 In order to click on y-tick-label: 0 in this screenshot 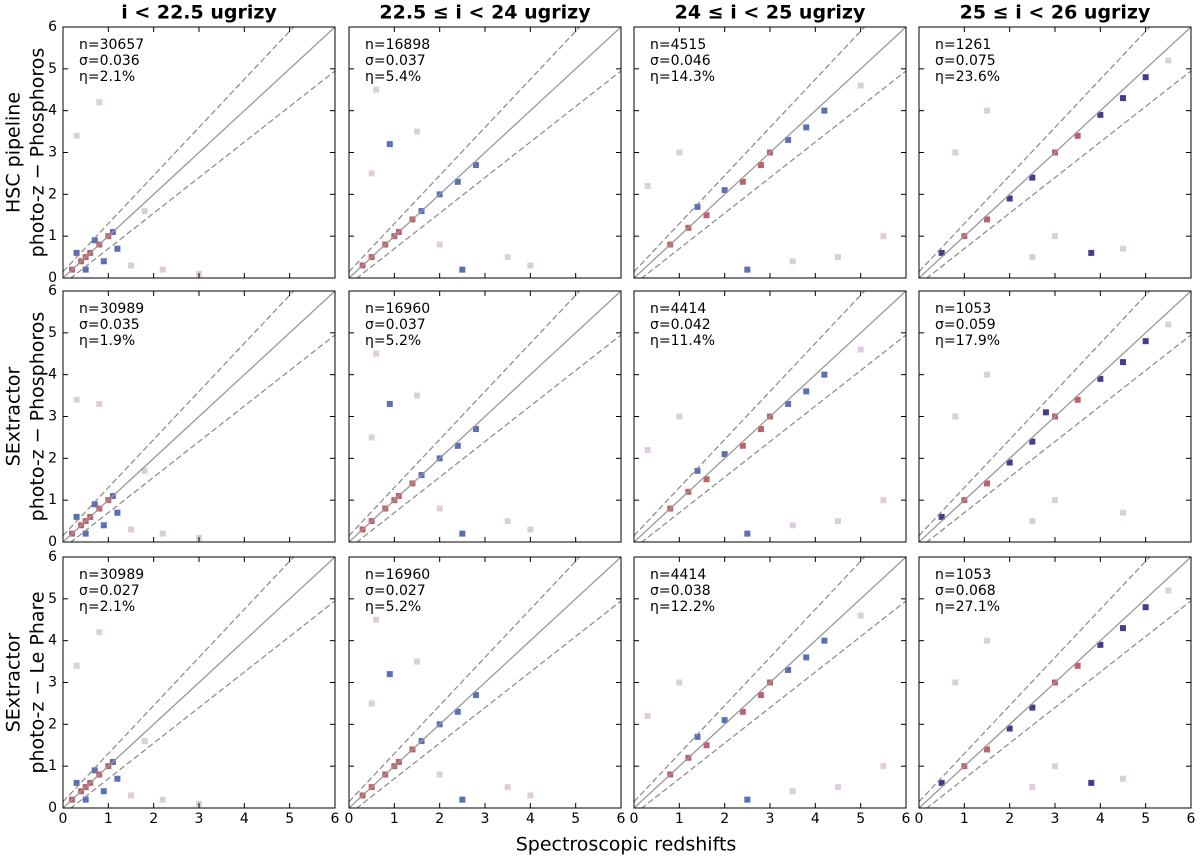, I will do `click(52, 542)`.